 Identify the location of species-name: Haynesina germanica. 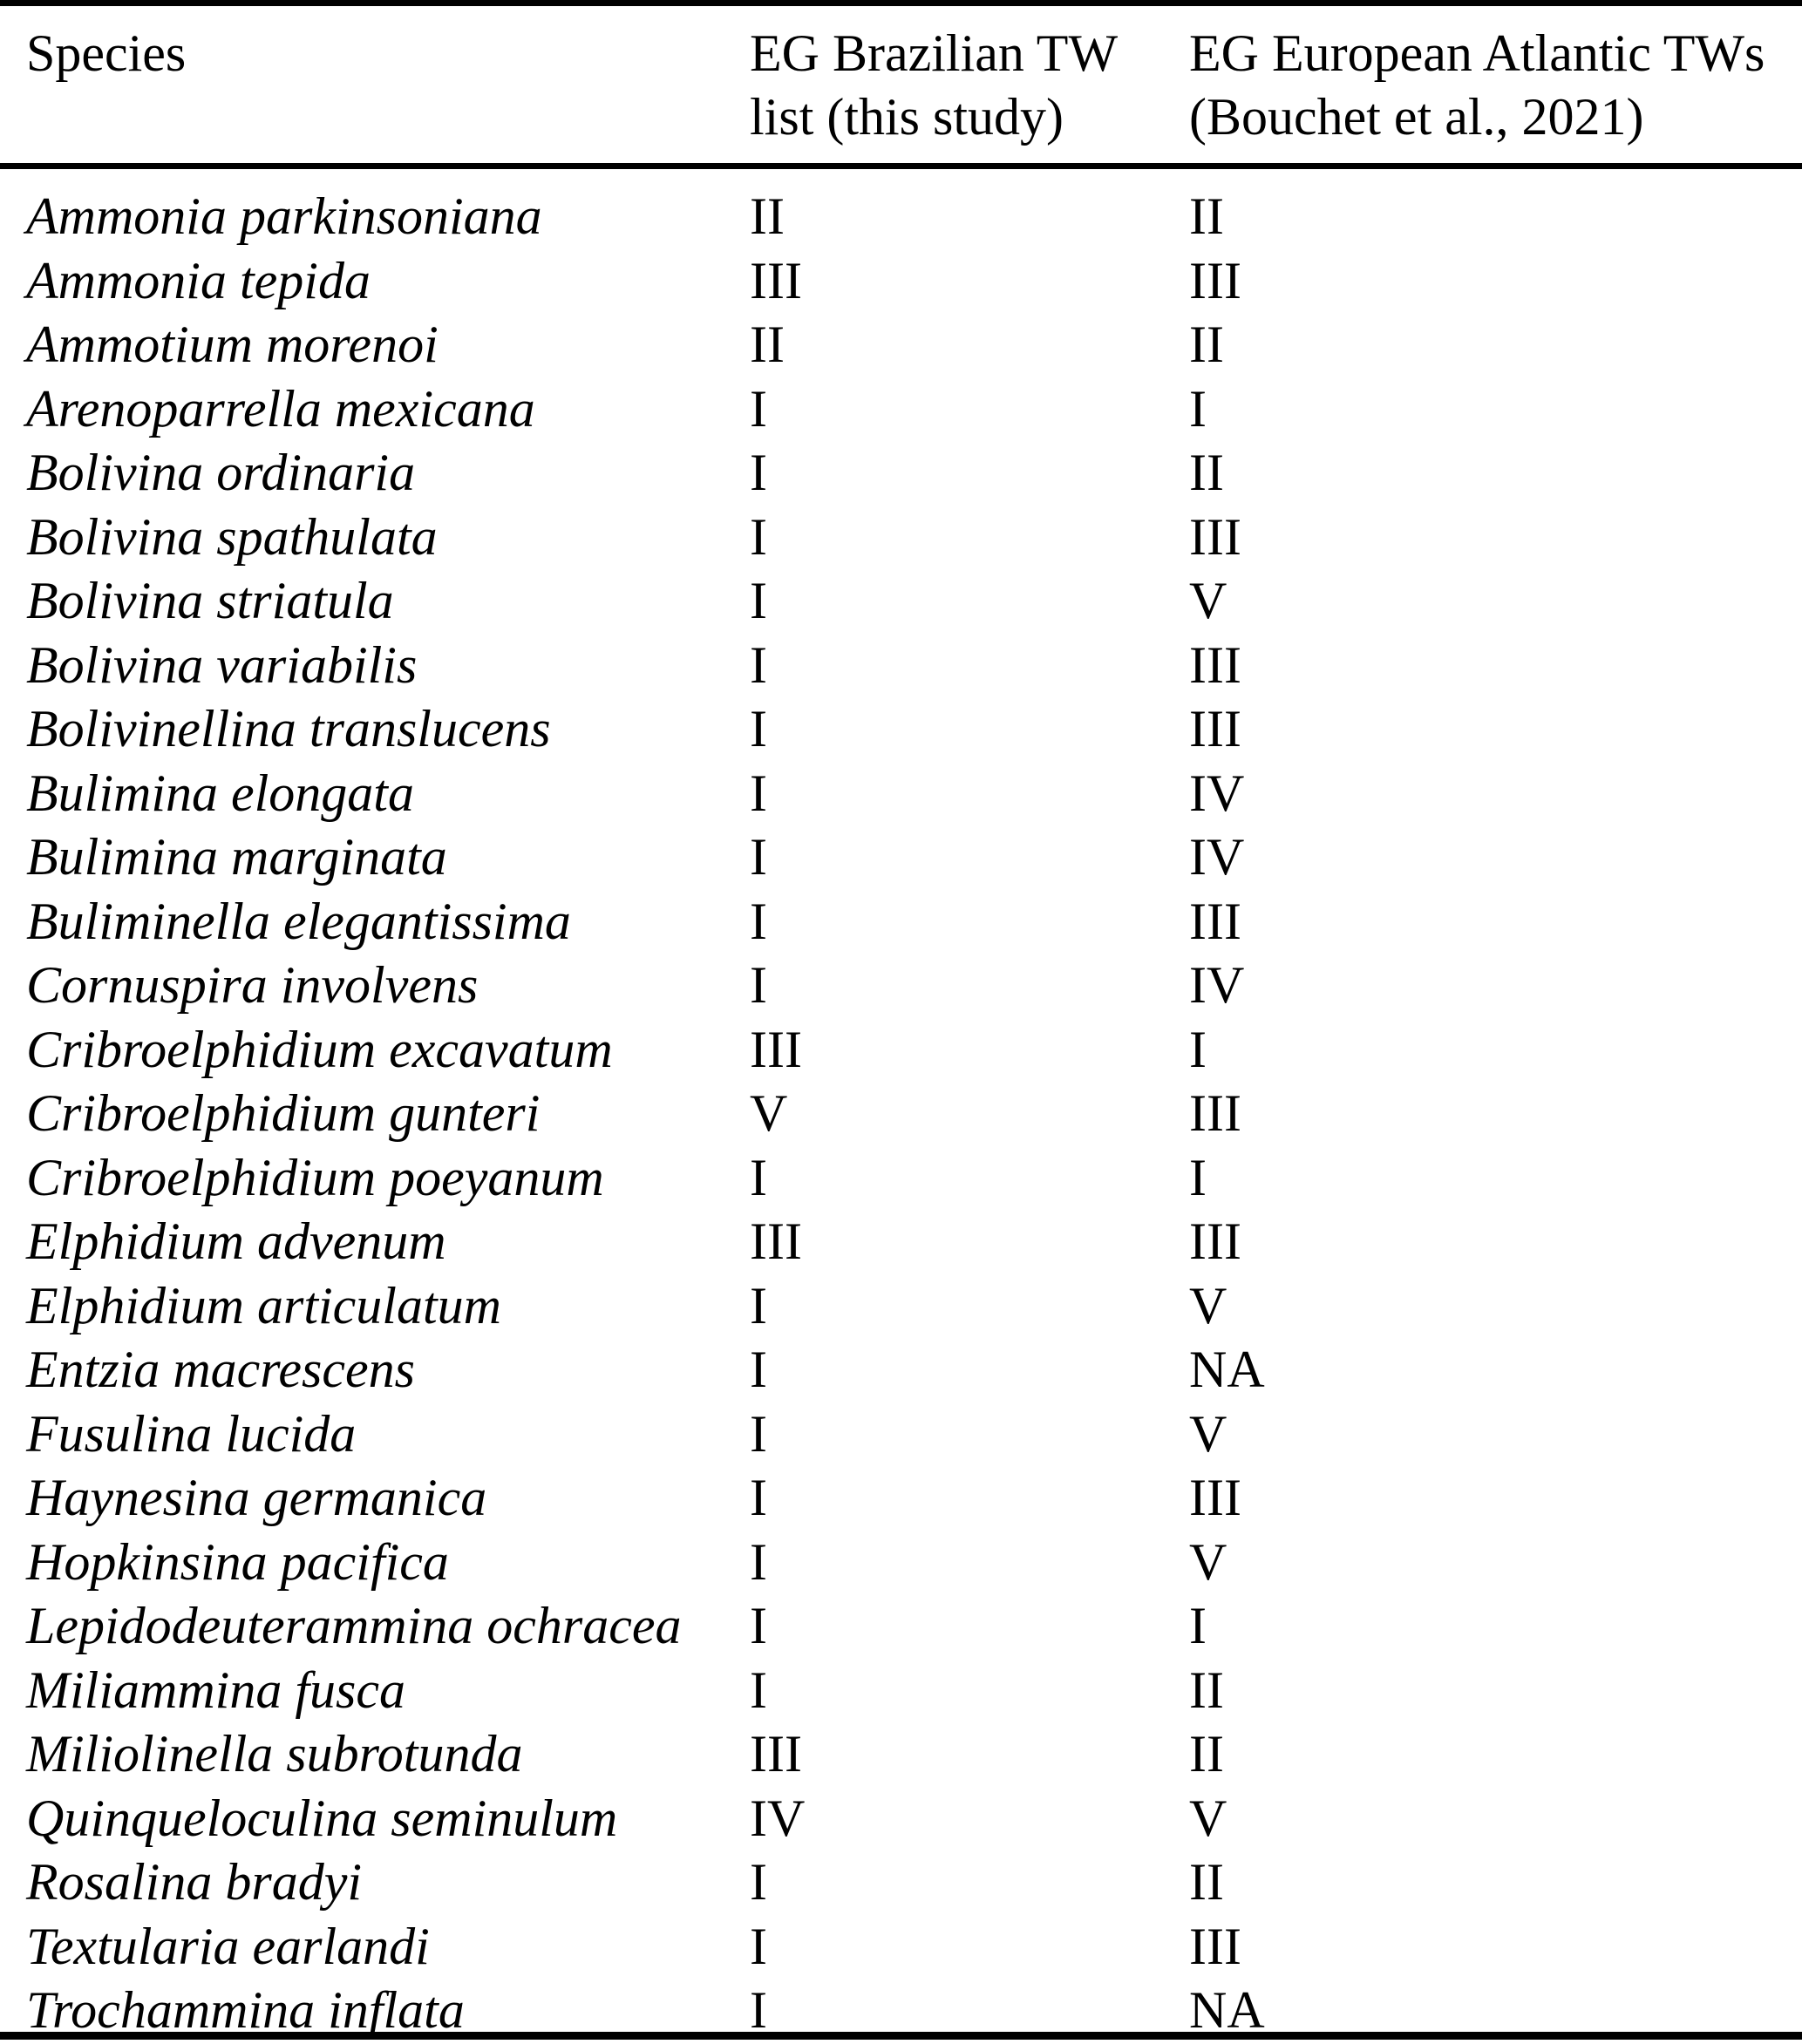
(256, 1498).